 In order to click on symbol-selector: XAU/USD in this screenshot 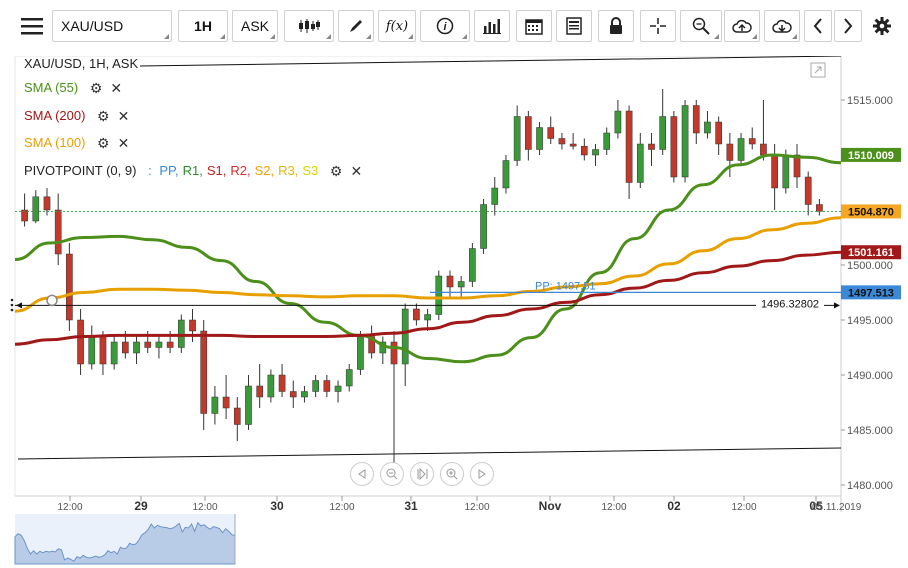, I will do `click(112, 26)`.